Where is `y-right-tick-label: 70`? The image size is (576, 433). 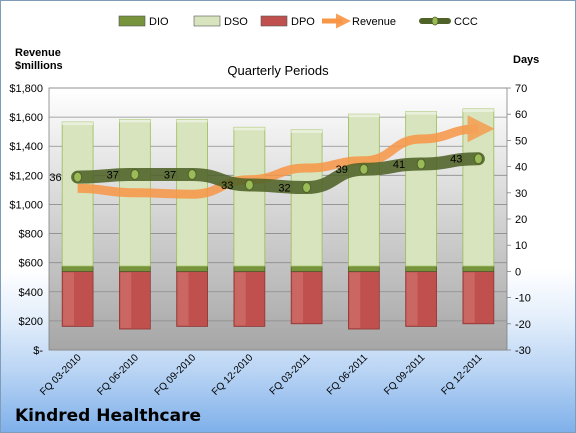
y-right-tick-label: 70 is located at coordinates (521, 89).